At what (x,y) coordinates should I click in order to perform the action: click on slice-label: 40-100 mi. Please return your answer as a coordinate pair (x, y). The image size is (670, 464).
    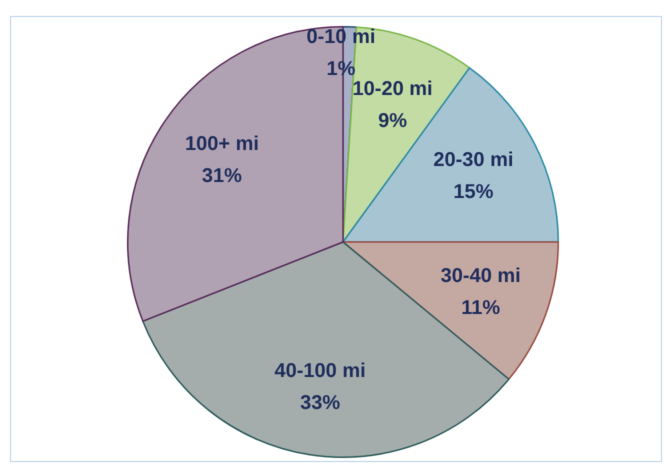
    Looking at the image, I should click on (320, 371).